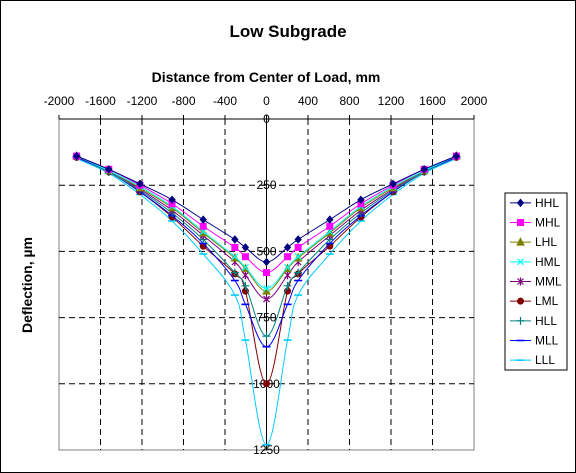 This screenshot has height=473, width=576. Describe the element at coordinates (533, 242) in the screenshot. I see `legend-item-lhl: LHL` at that location.